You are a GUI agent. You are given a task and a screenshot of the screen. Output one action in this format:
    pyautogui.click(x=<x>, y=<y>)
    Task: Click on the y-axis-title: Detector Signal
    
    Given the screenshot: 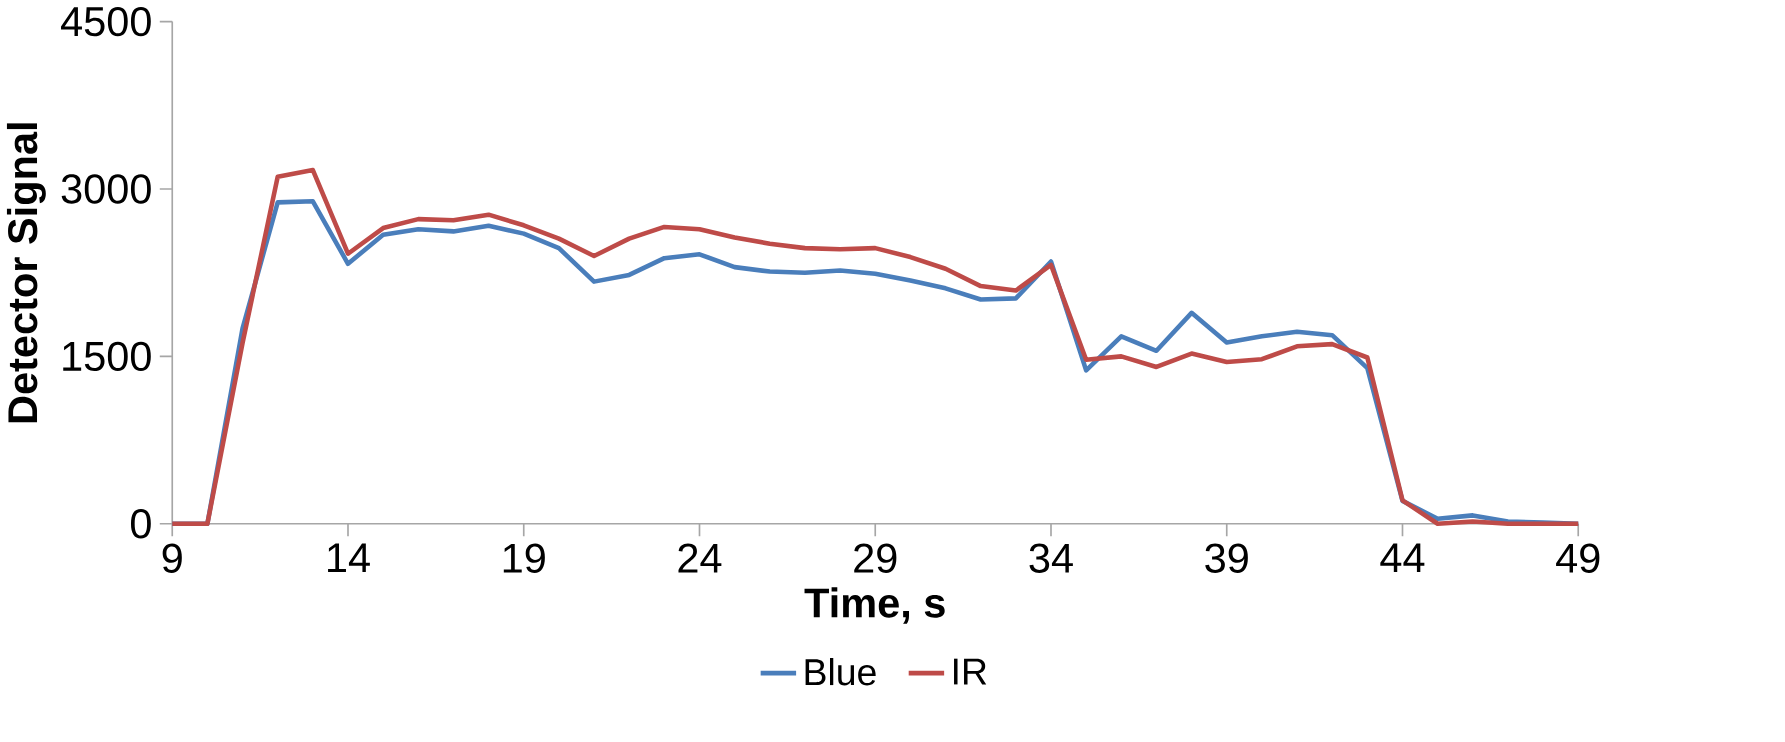 What is the action you would take?
    pyautogui.click(x=26, y=273)
    